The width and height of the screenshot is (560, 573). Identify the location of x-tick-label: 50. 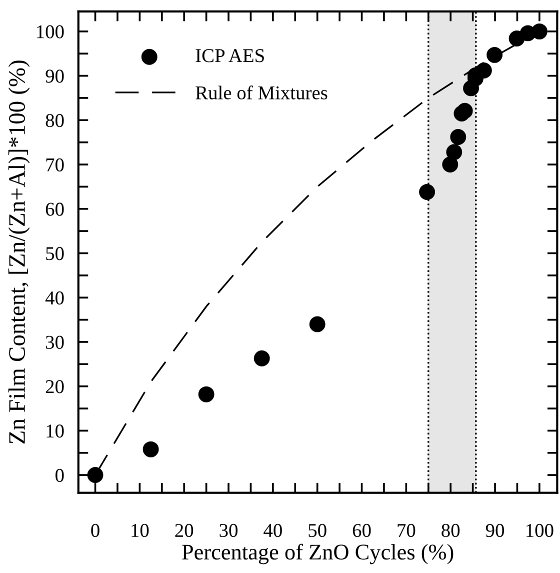
(317, 531).